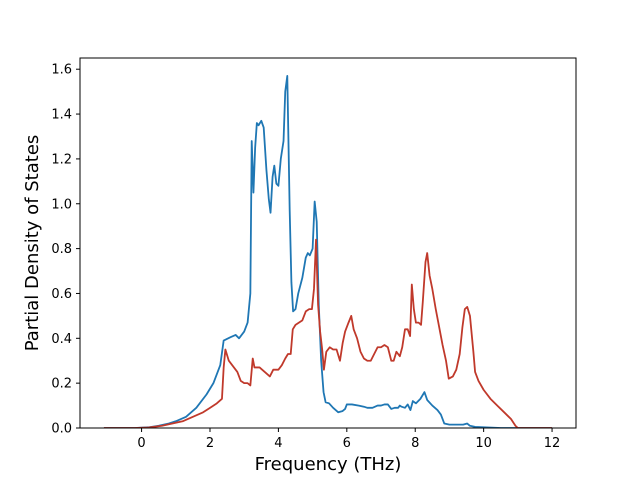 This screenshot has height=480, width=640. I want to click on y-tick-label-1: 0.2, so click(61, 384).